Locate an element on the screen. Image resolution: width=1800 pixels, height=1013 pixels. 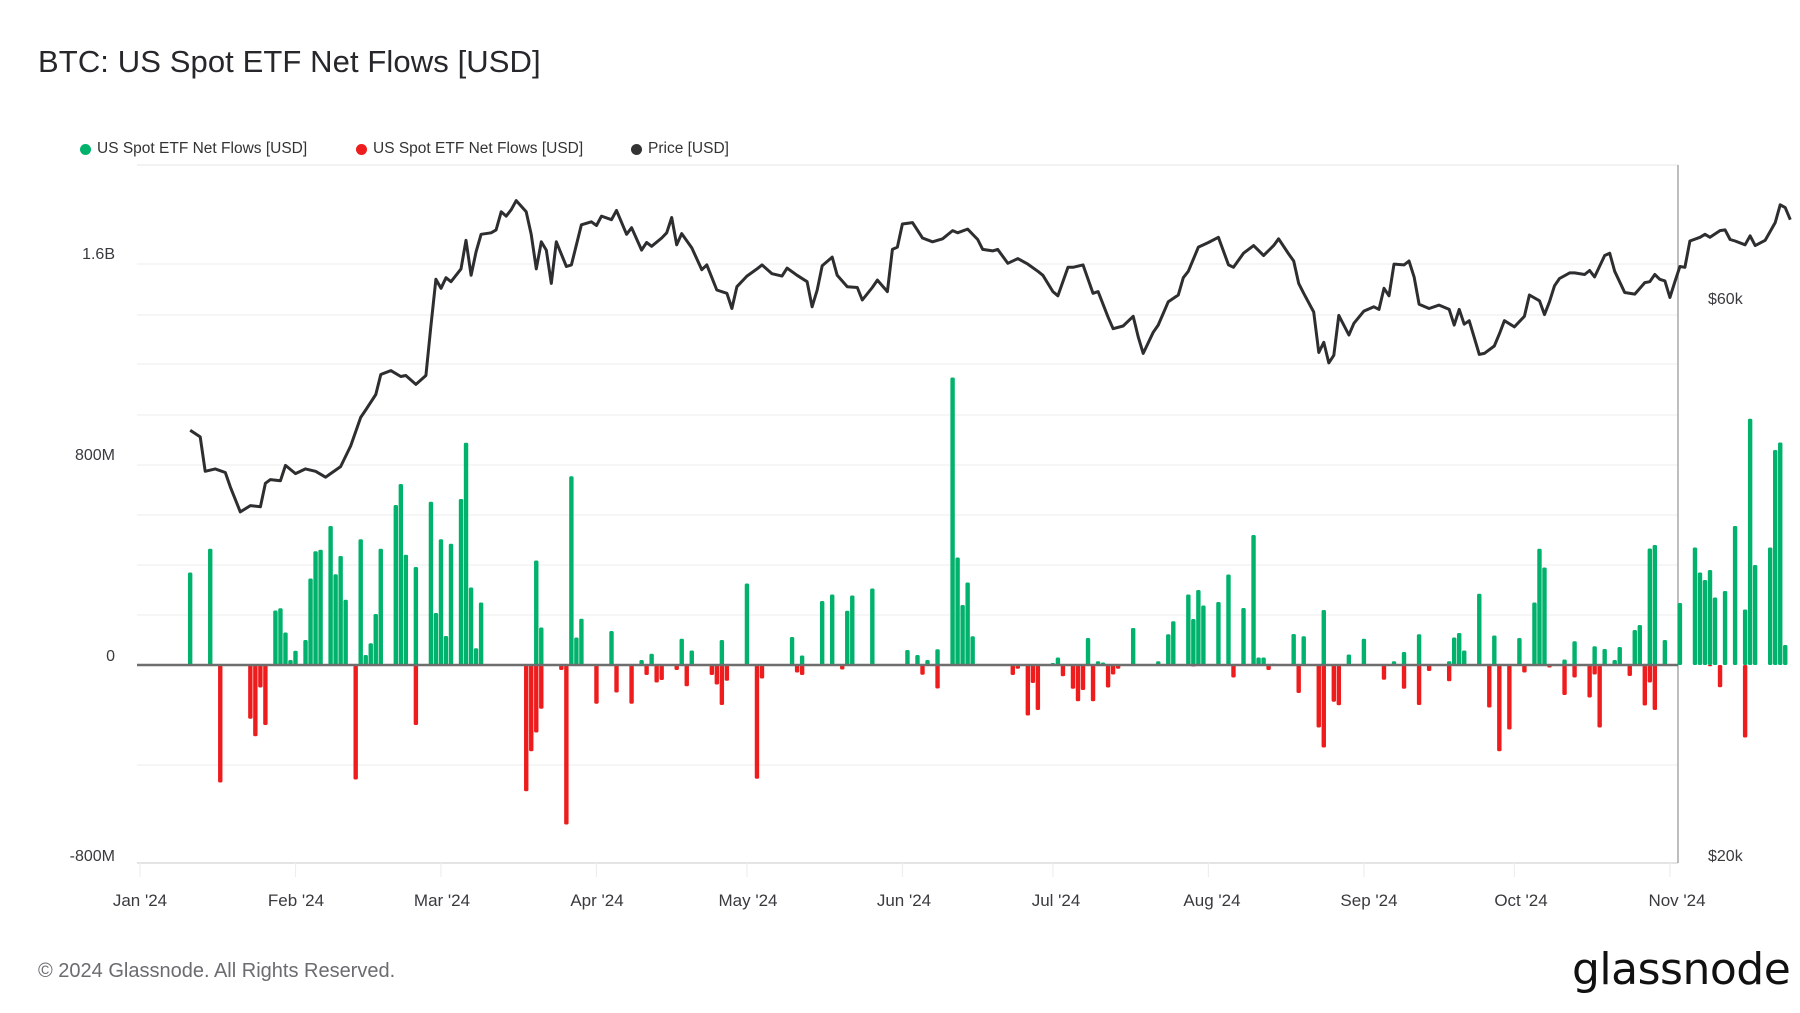
legend-label-price: Price [USD] is located at coordinates (688, 148).